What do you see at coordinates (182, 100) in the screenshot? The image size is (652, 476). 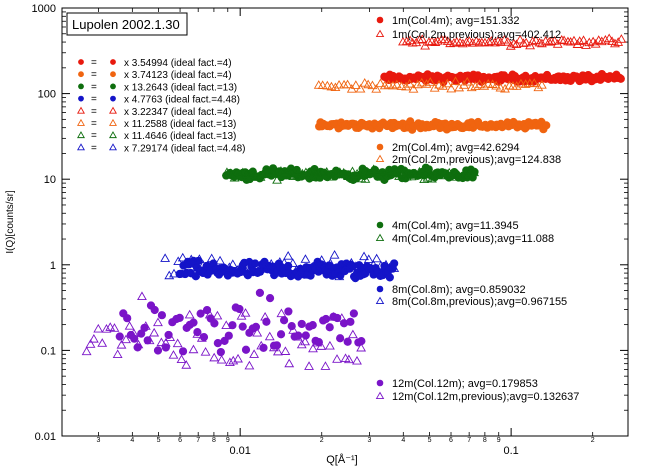 I see `factor-label: x 4.7763 (ideal fact.=4.48)` at bounding box center [182, 100].